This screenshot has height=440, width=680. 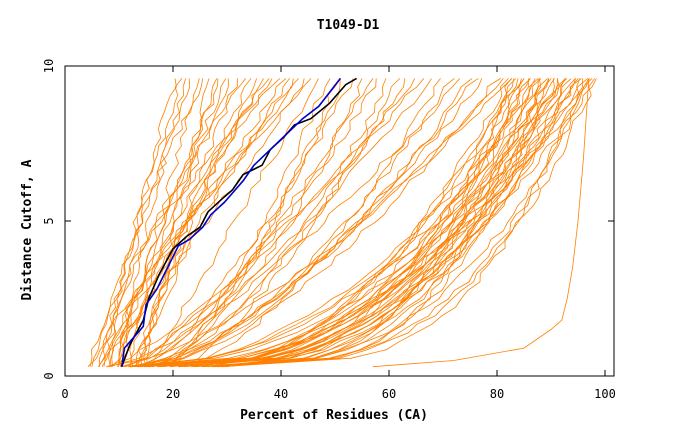 What do you see at coordinates (389, 394) in the screenshot?
I see `x-tick-label: 60` at bounding box center [389, 394].